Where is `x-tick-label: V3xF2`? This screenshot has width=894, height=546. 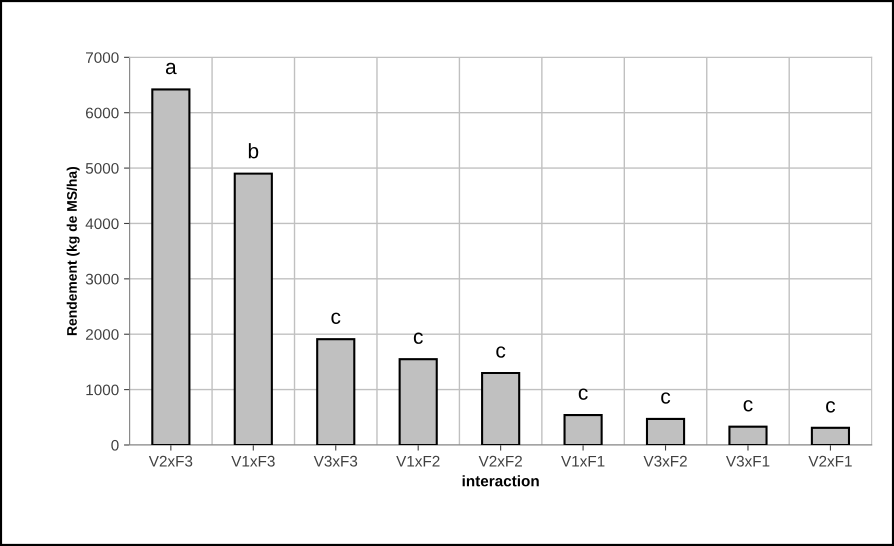 x-tick-label: V3xF2 is located at coordinates (665, 461).